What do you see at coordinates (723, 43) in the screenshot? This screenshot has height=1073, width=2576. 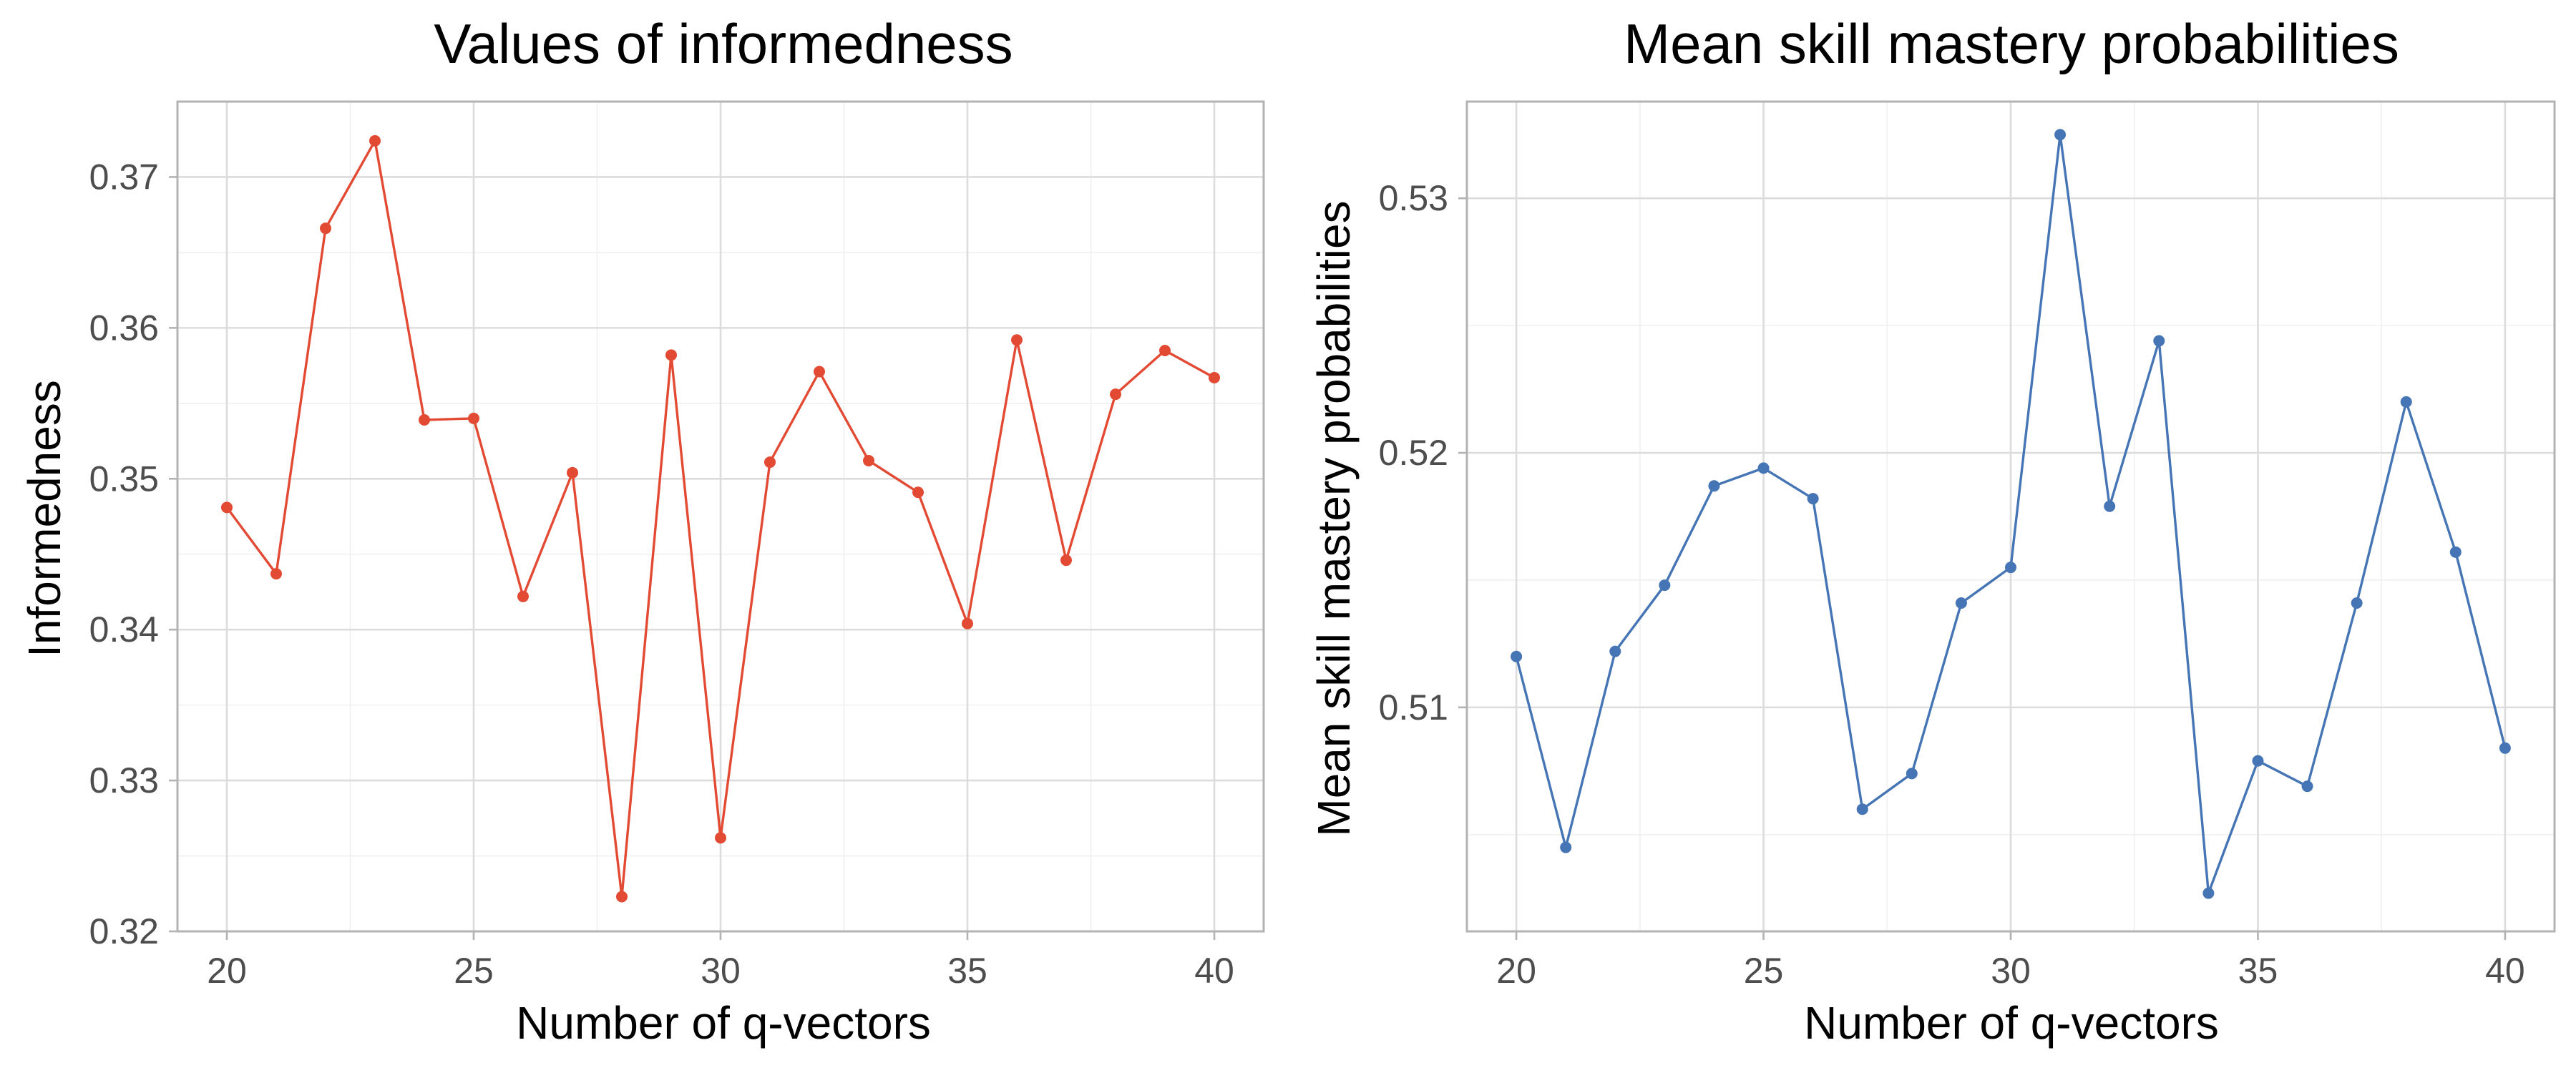 I see `chart-title: Values of informedness` at bounding box center [723, 43].